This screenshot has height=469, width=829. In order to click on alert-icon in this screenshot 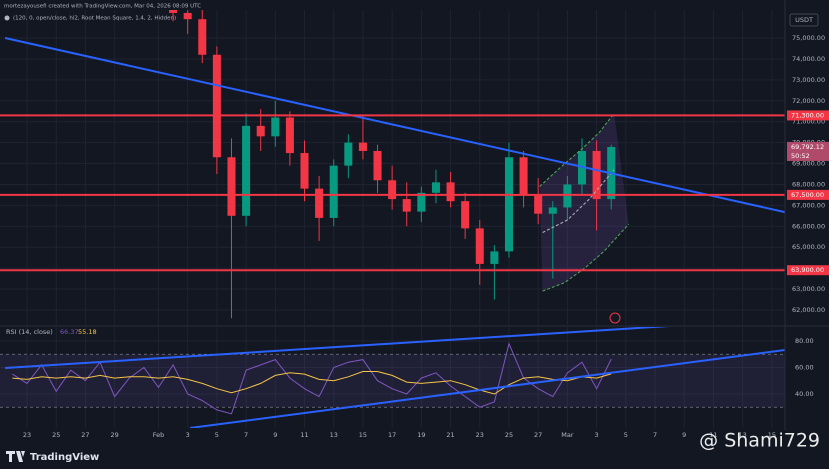, I will do `click(615, 318)`.